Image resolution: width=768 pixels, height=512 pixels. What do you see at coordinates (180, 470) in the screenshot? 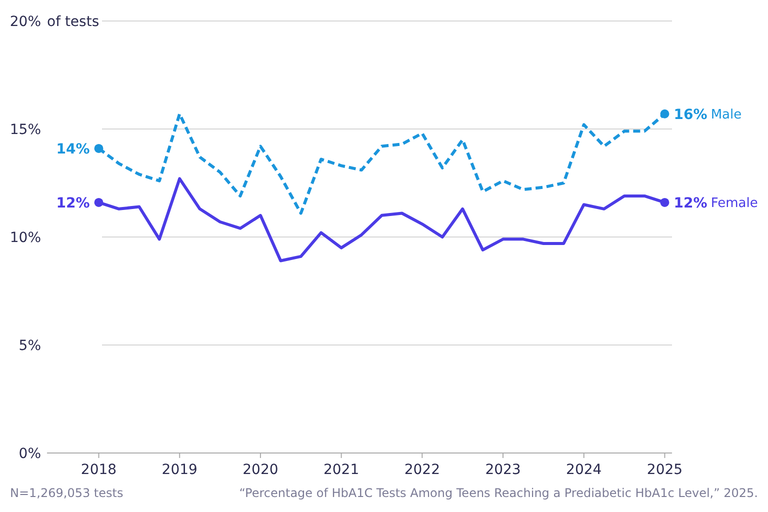
I see `x-tick-label: 2019` at bounding box center [180, 470].